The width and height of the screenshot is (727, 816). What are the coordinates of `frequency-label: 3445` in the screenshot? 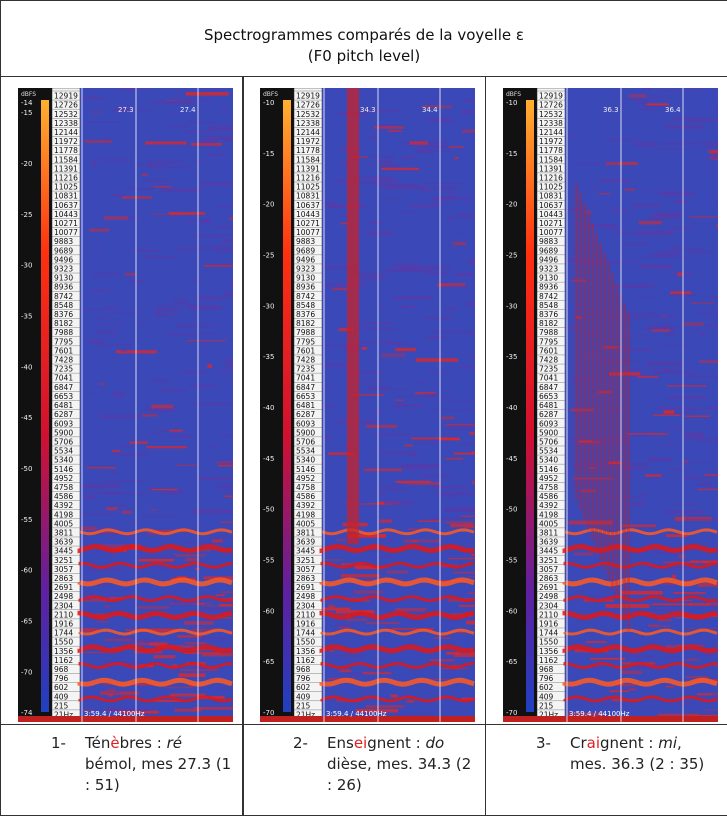 It's located at (548, 551).